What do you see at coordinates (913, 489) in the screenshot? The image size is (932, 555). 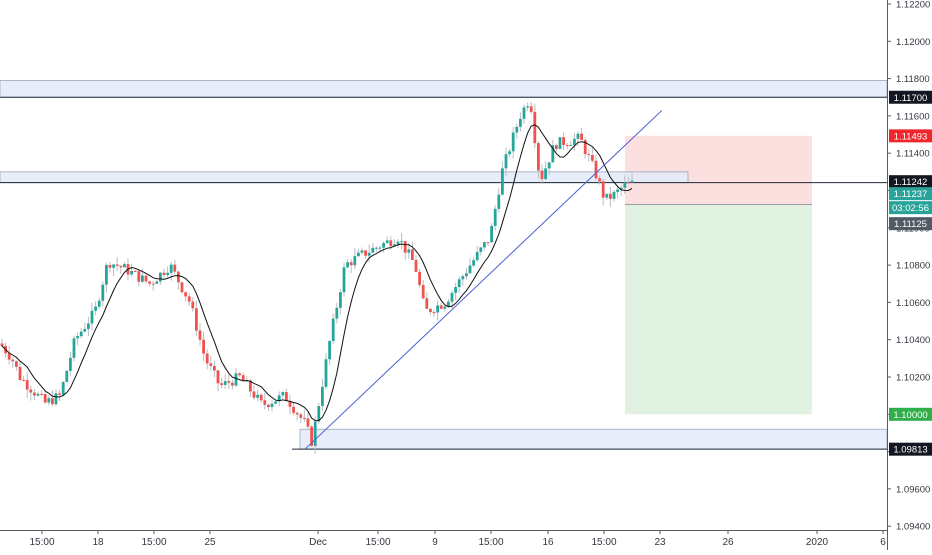 I see `price-tick-label: 1.09600` at bounding box center [913, 489].